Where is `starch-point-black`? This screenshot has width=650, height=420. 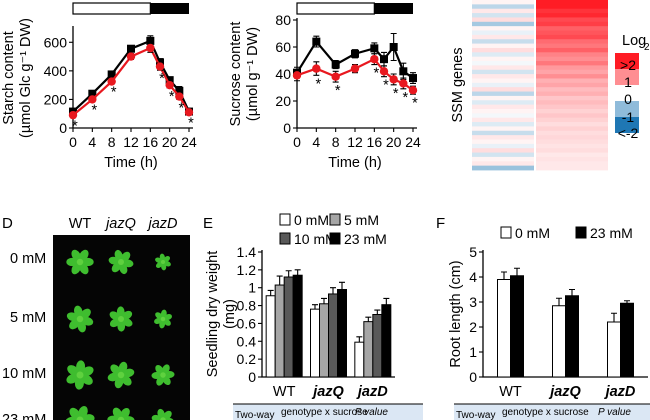
starch-point-black is located at coordinates (150, 40).